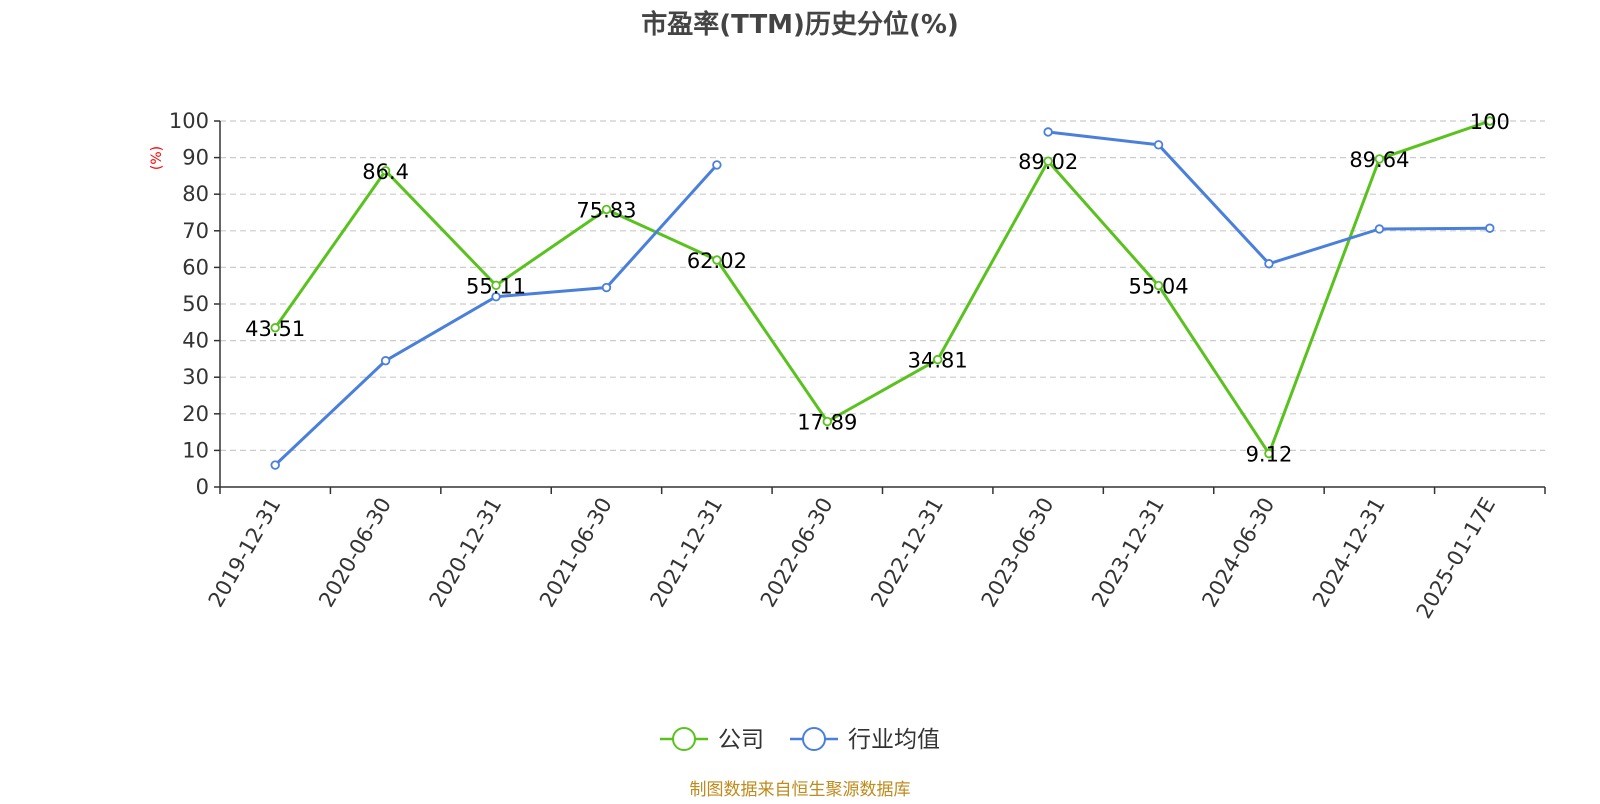 This screenshot has width=1600, height=804. I want to click on data-label: 62.02, so click(717, 261).